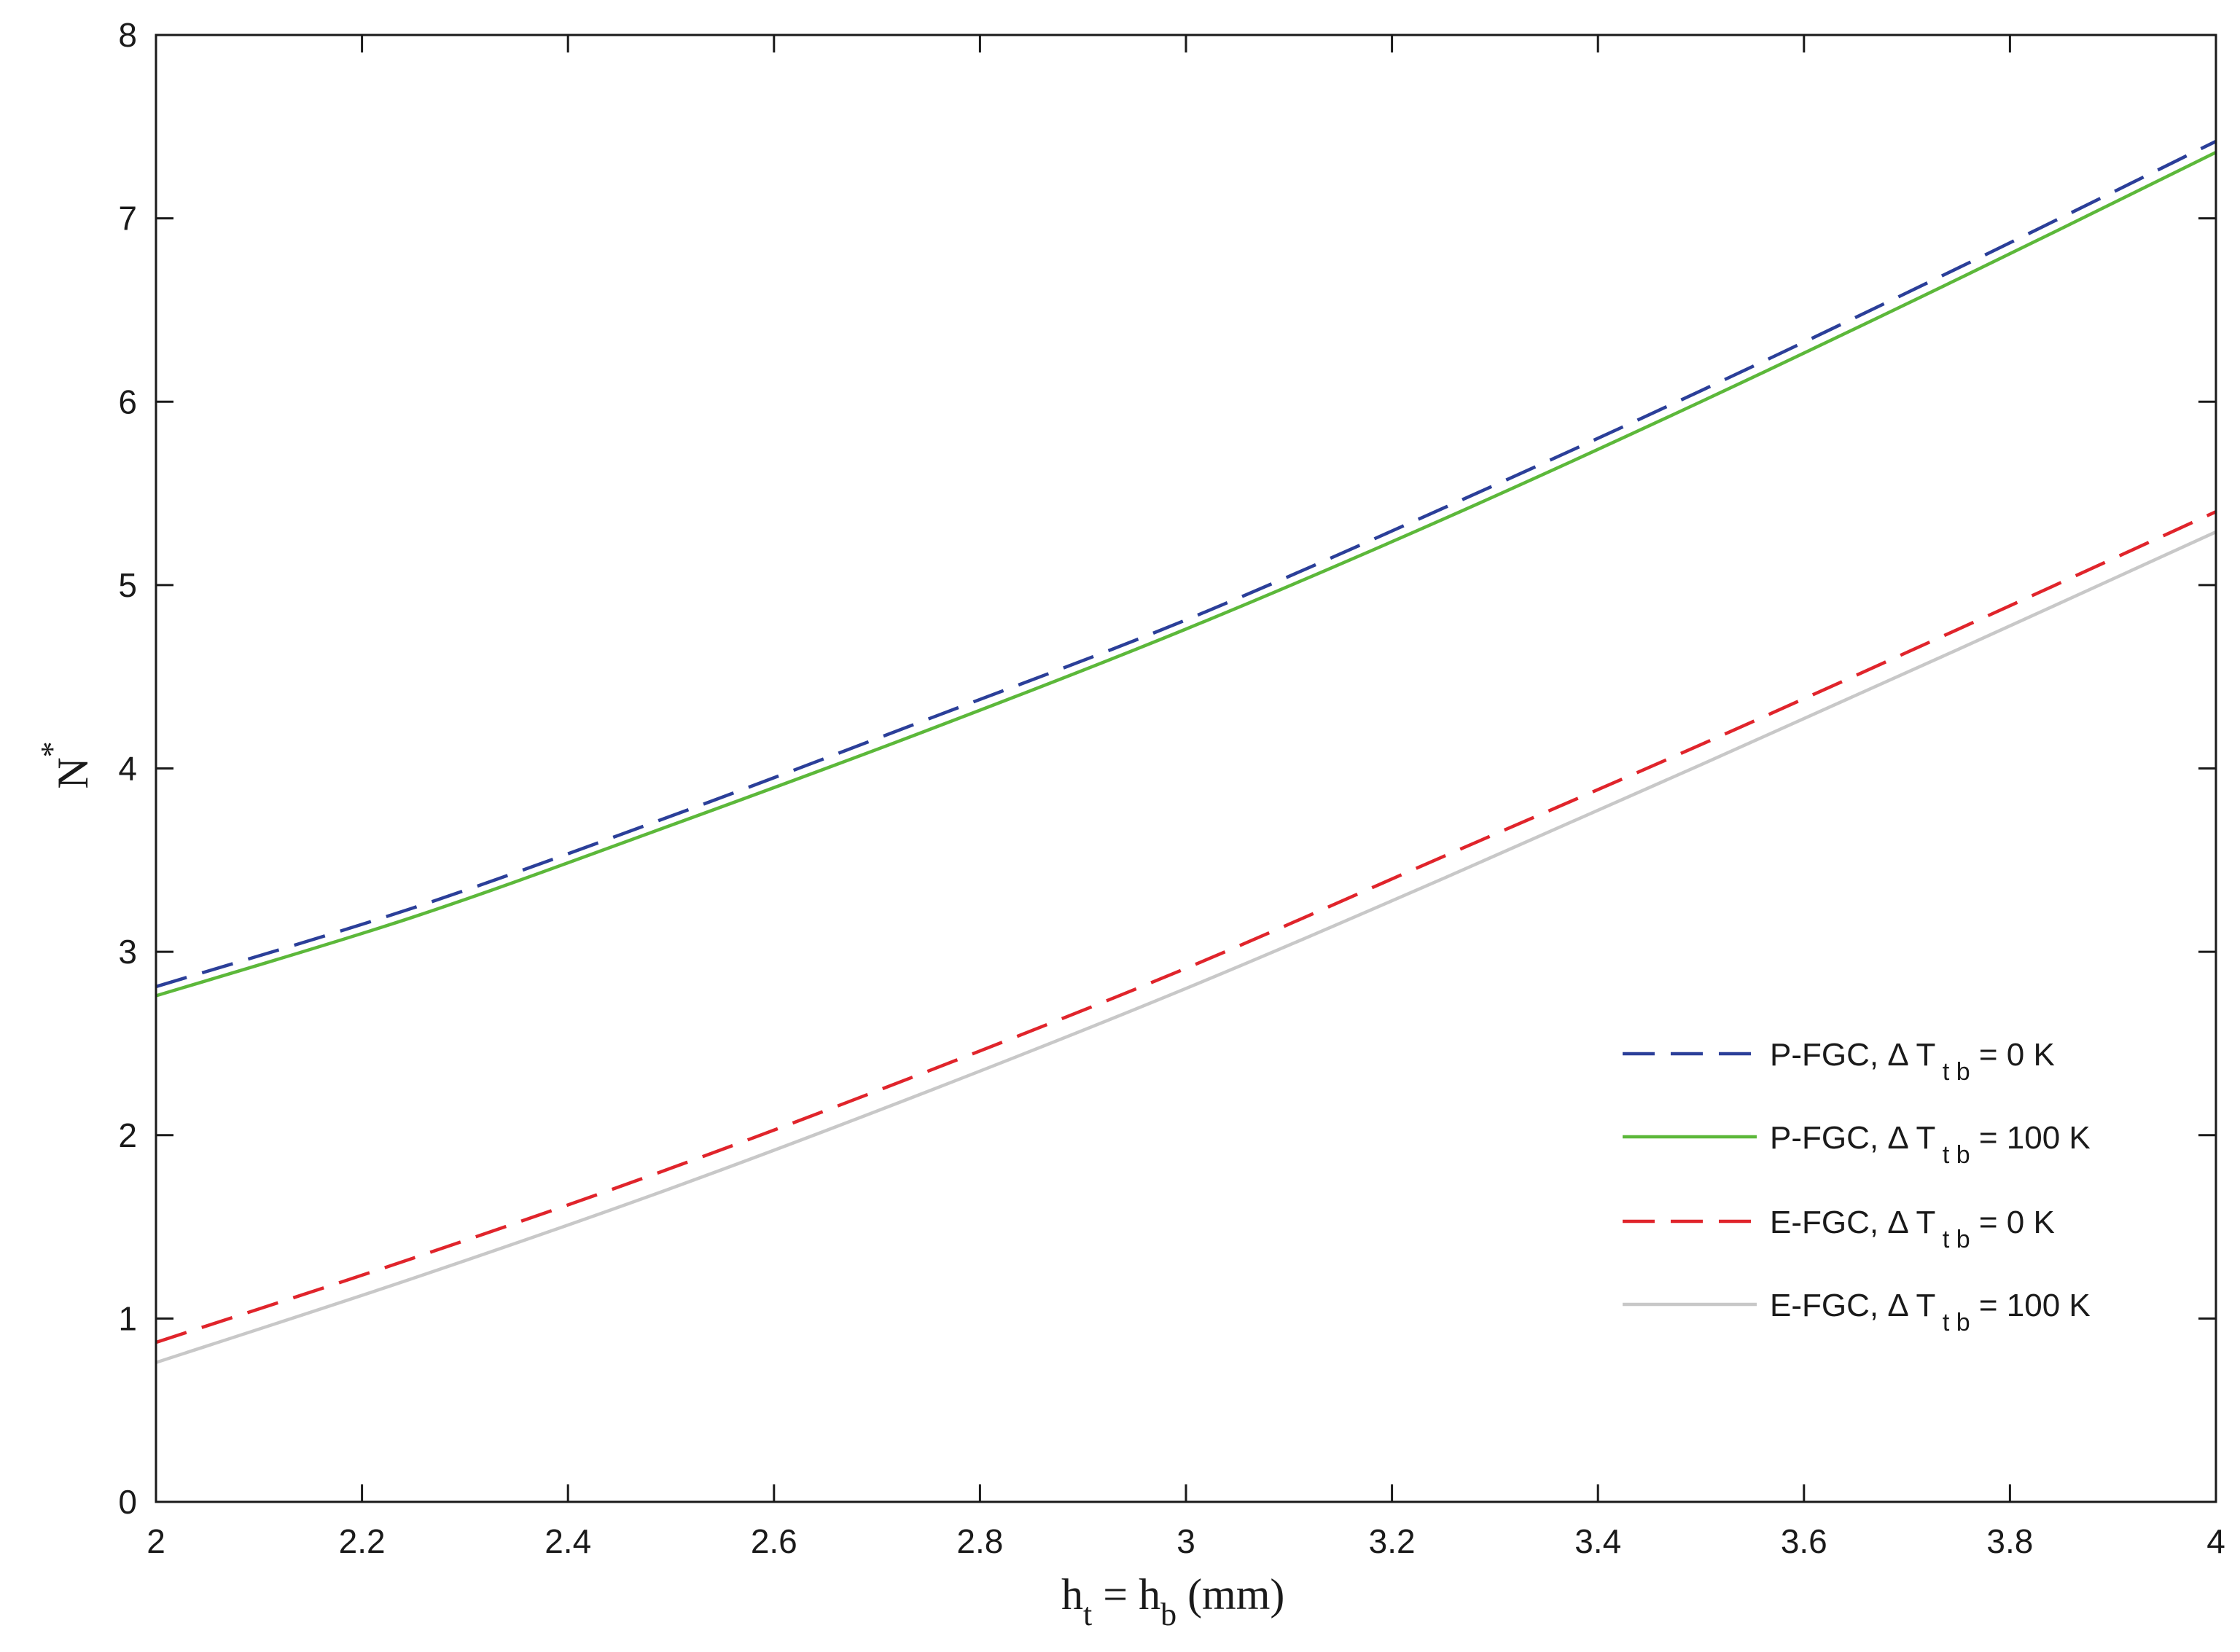 This screenshot has width=2240, height=1652. What do you see at coordinates (1930, 1145) in the screenshot?
I see `legend-label-2: P-FGC, Δ T t b = 100 K` at bounding box center [1930, 1145].